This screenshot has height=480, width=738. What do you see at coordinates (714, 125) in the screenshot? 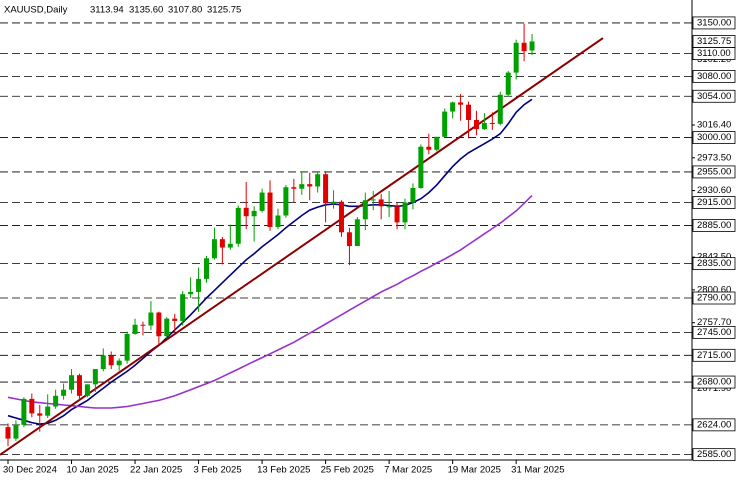
I see `y-tick-label: 3016.40` at bounding box center [714, 125].